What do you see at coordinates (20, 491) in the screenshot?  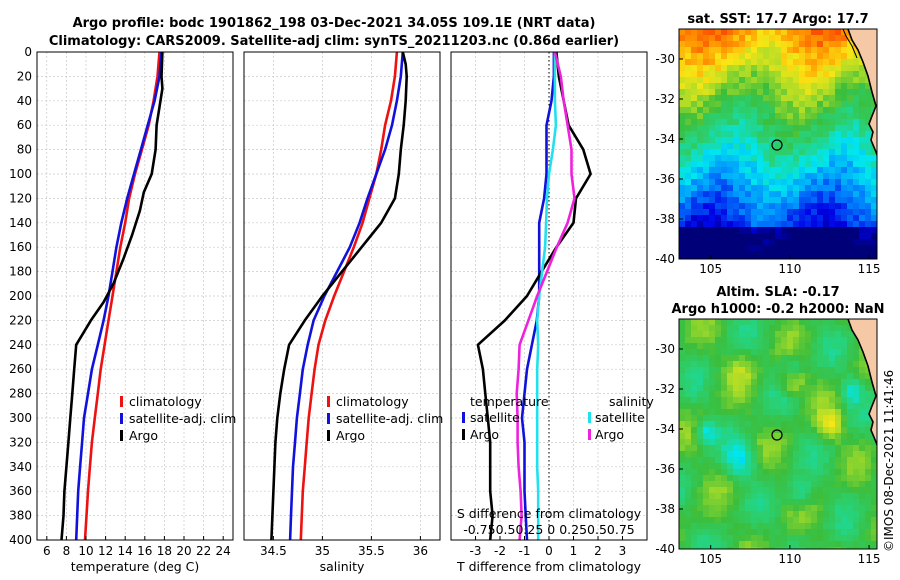 I see `y-tick-label: 360` at bounding box center [20, 491].